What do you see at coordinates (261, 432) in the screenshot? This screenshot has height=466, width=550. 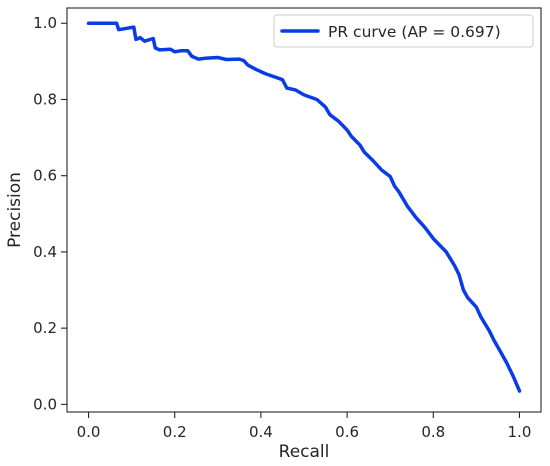 I see `x-tick-label: 0.4` at bounding box center [261, 432].